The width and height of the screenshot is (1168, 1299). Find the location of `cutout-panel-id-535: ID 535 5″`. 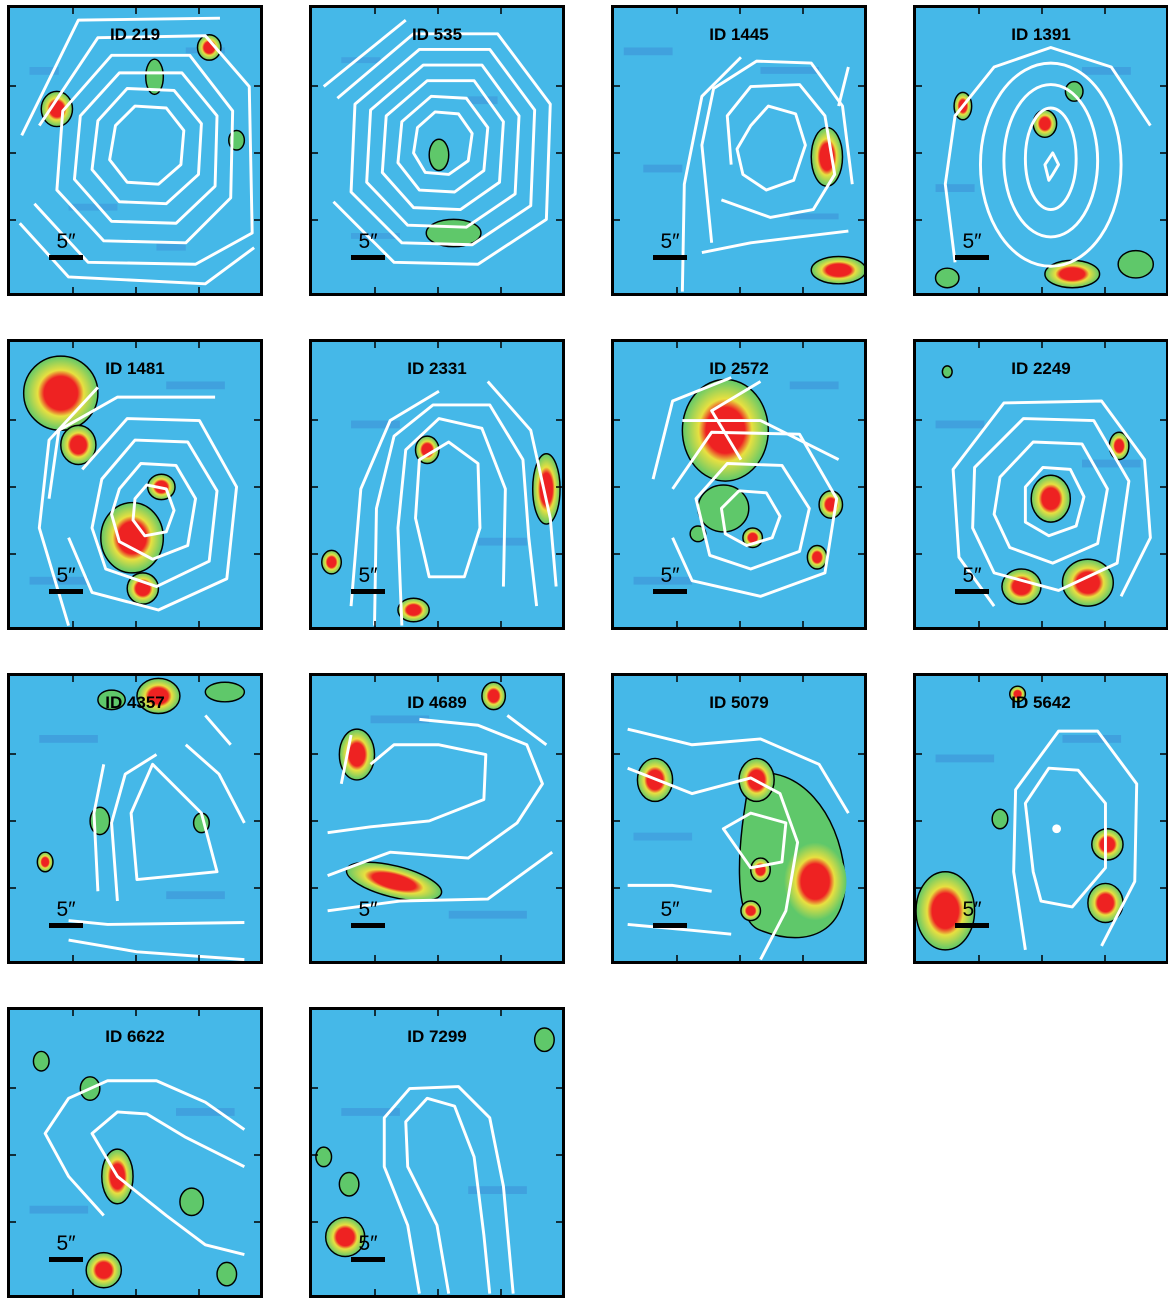

cutout-panel-id-535: ID 535 5″ is located at coordinates (437, 150).